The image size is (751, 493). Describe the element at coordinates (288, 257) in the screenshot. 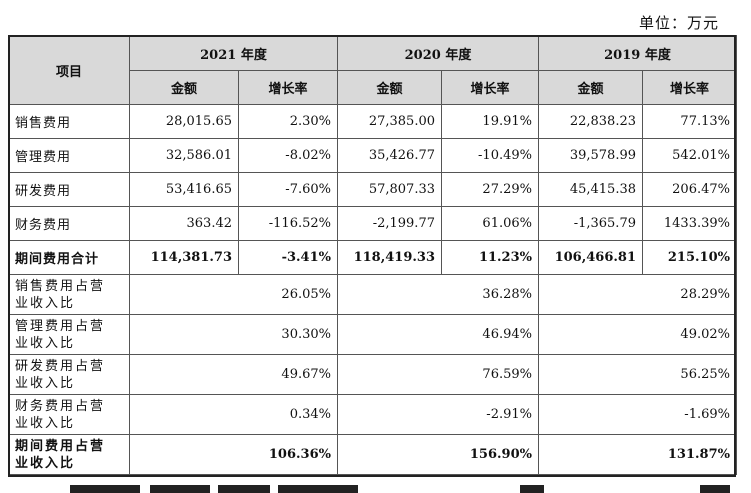

I see `cell-value: -3.41%` at that location.